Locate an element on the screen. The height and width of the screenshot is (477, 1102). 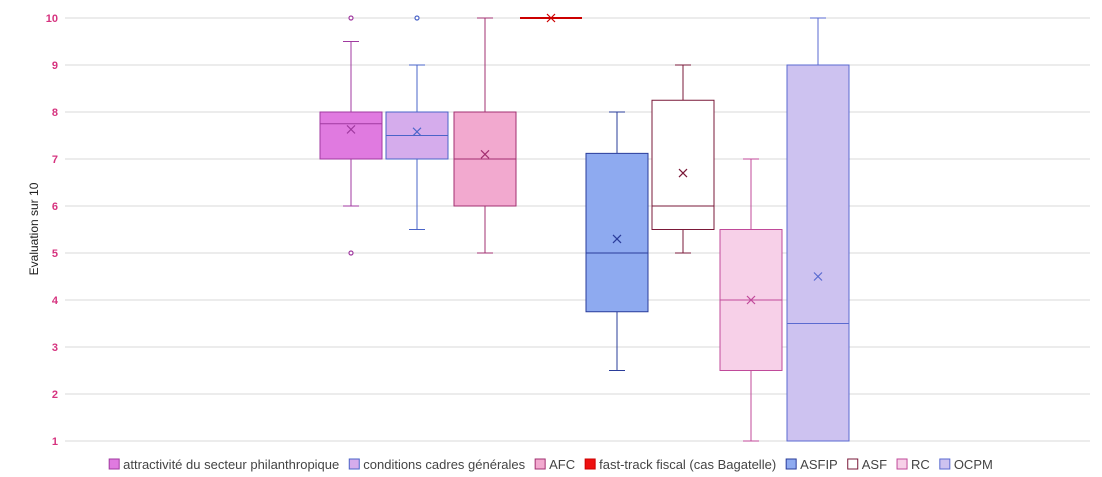
legend-item: ASF is located at coordinates (867, 464).